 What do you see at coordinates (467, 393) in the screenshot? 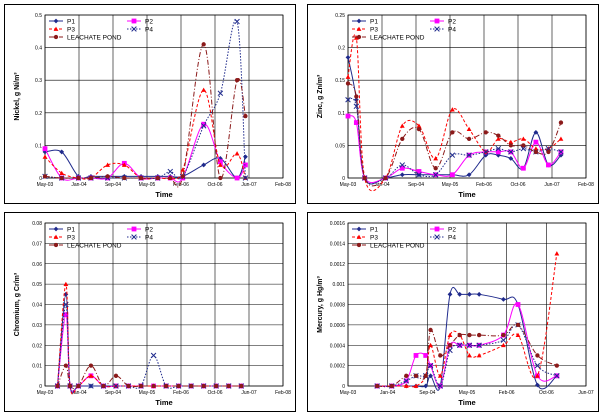
I see `mercury-xtick-label: May-05` at bounding box center [467, 393].